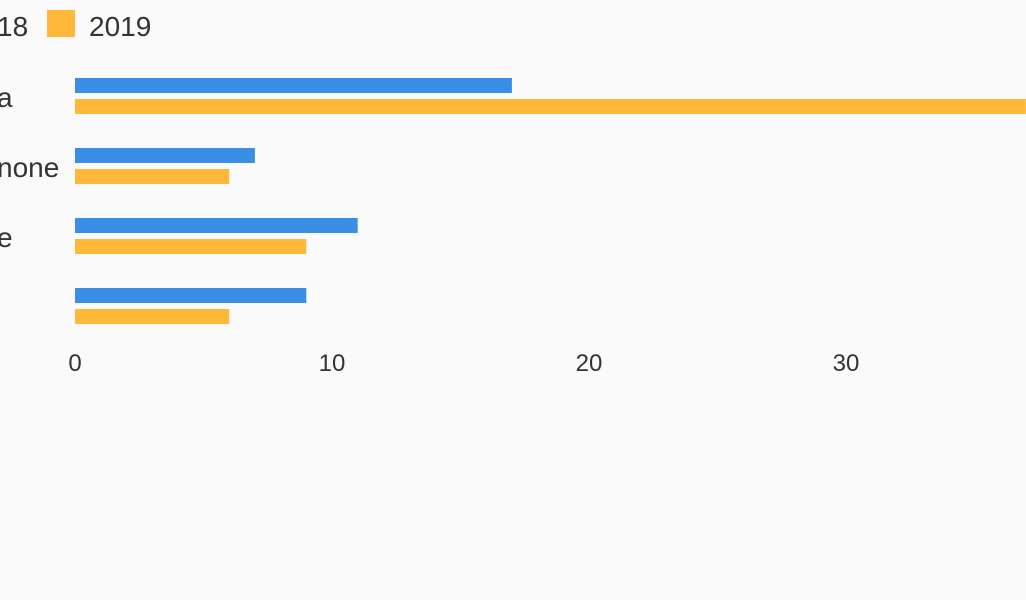 The height and width of the screenshot is (600, 1026). I want to click on legend-label-series-1: 18, so click(14, 26).